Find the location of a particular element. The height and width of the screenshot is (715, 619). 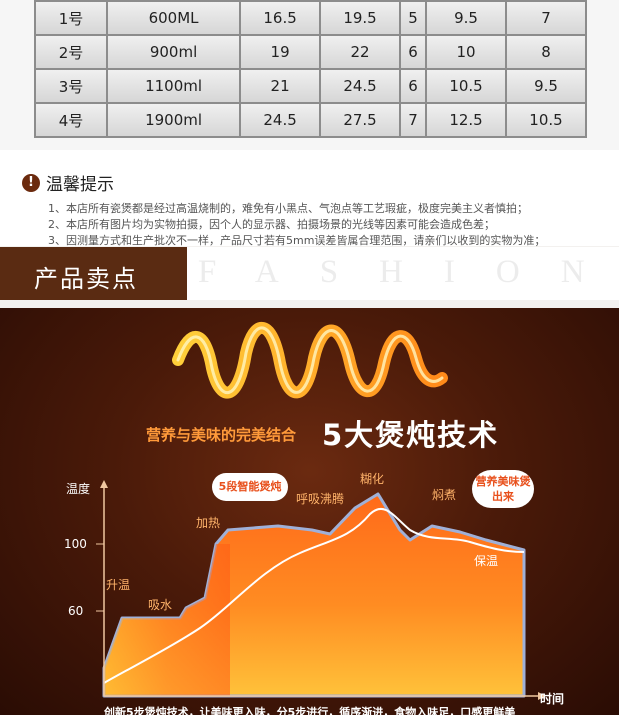

table-row: 2号 900ml 19 22 6 10 8 is located at coordinates (311, 52).